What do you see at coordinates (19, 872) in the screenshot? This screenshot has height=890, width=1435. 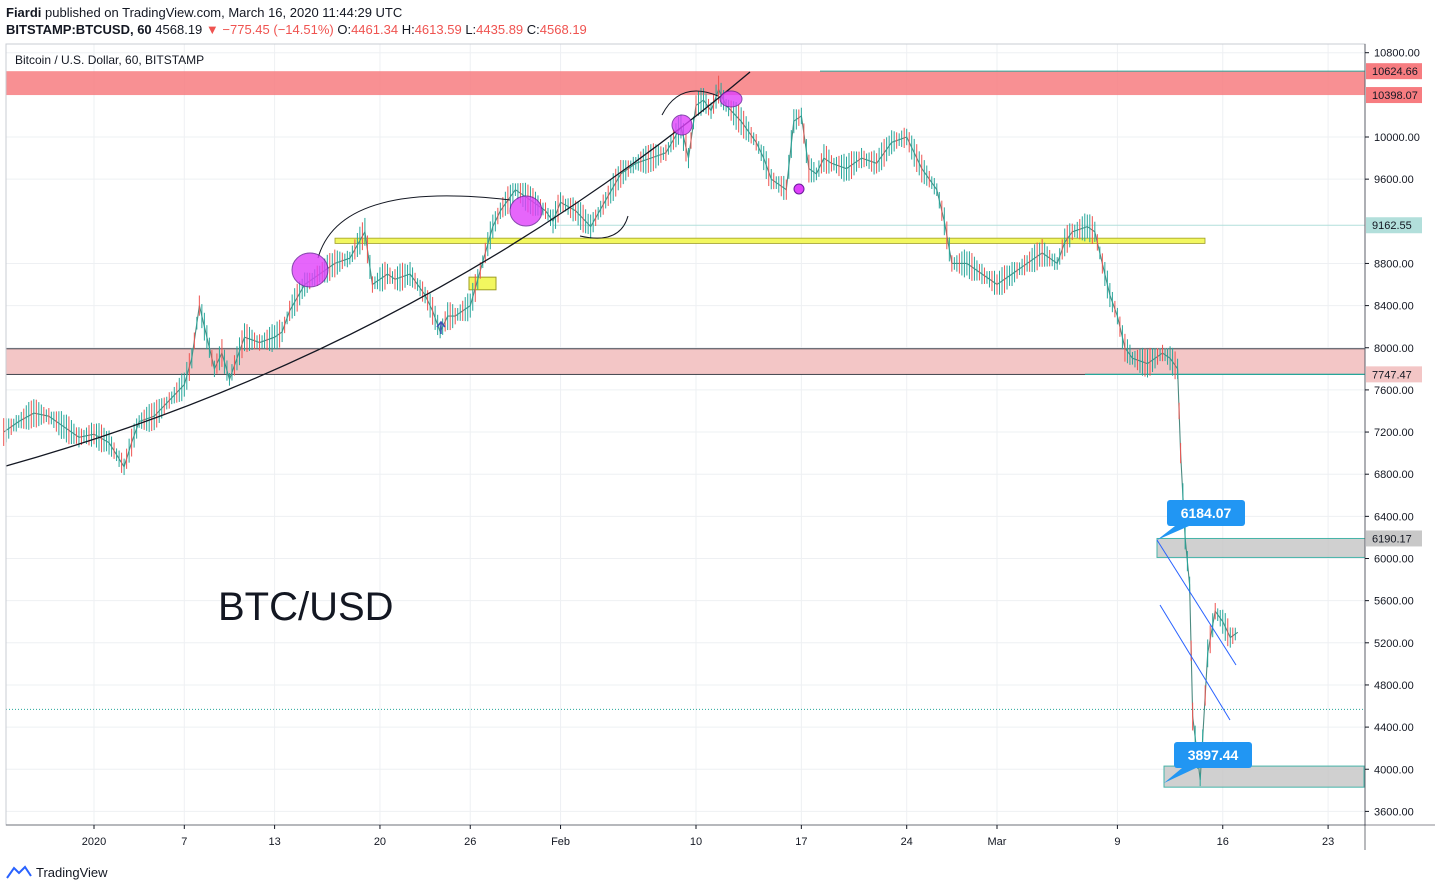 I see `tradingview-logo-icon` at bounding box center [19, 872].